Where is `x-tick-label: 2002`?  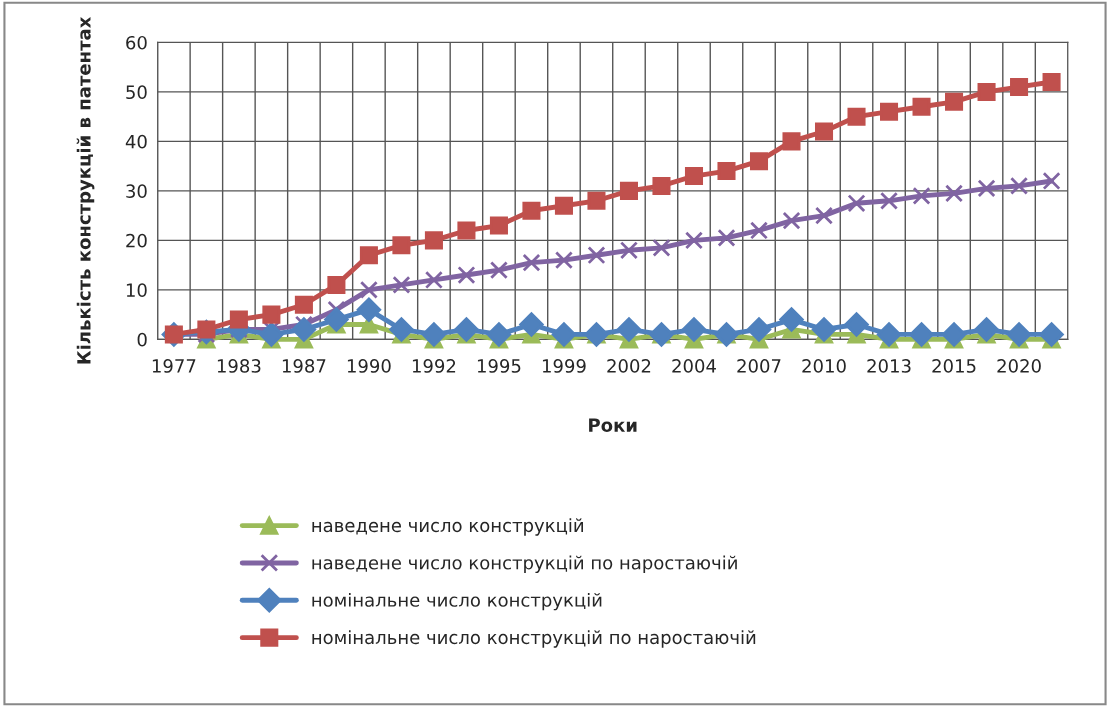
x-tick-label: 2002 is located at coordinates (629, 366).